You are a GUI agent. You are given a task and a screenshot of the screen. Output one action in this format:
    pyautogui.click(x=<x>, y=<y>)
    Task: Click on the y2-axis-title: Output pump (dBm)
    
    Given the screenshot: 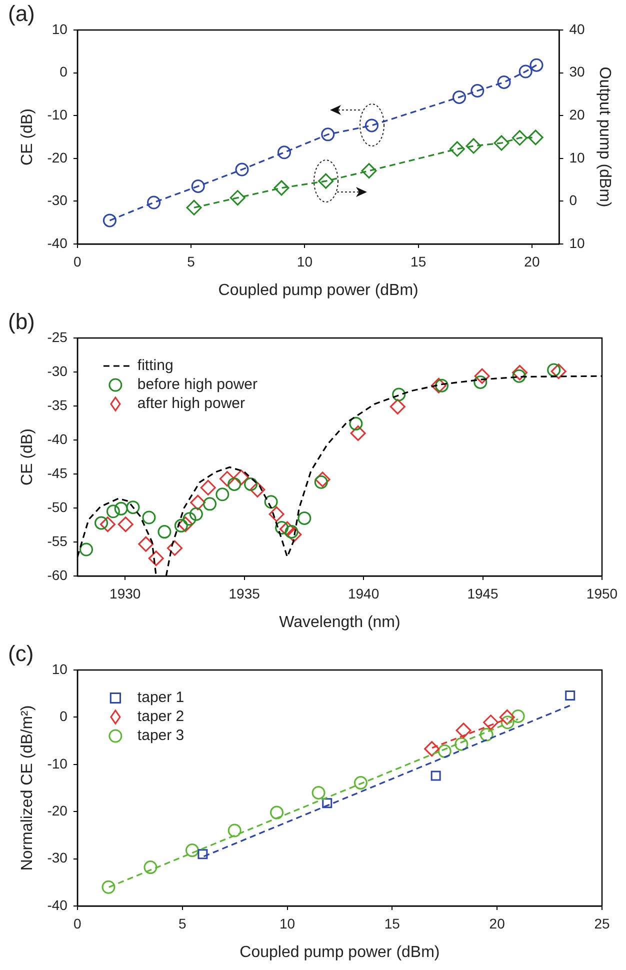 What is the action you would take?
    pyautogui.click(x=604, y=137)
    